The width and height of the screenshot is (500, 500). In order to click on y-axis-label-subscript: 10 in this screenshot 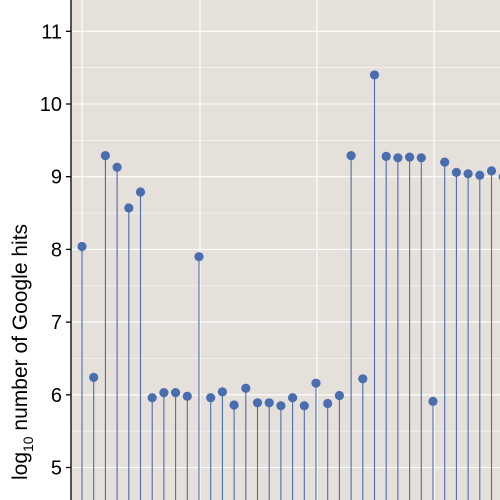, I will do `click(28, 444)`.